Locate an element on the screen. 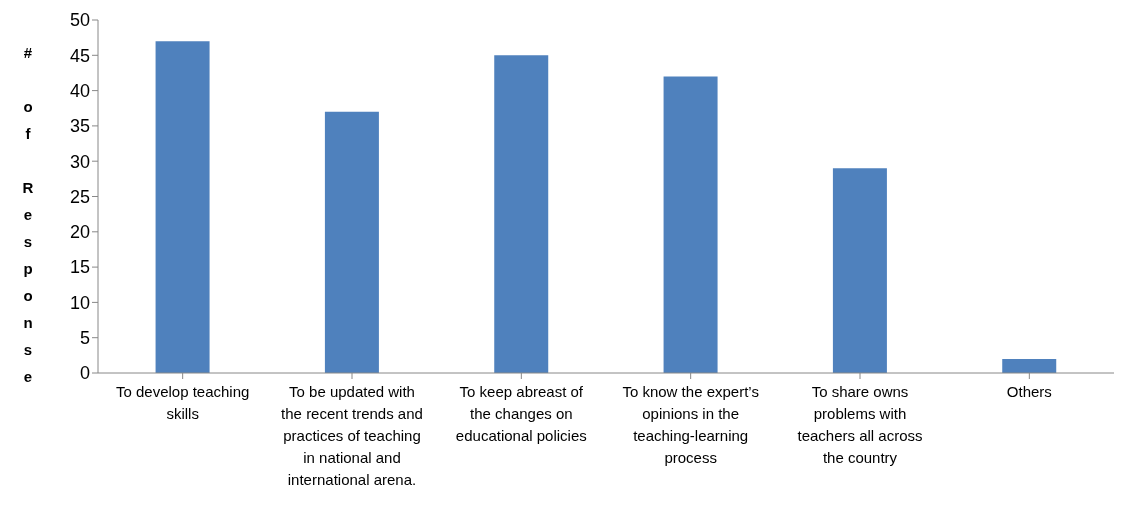 The width and height of the screenshot is (1127, 529). y-tick-label: 40 is located at coordinates (79, 90).